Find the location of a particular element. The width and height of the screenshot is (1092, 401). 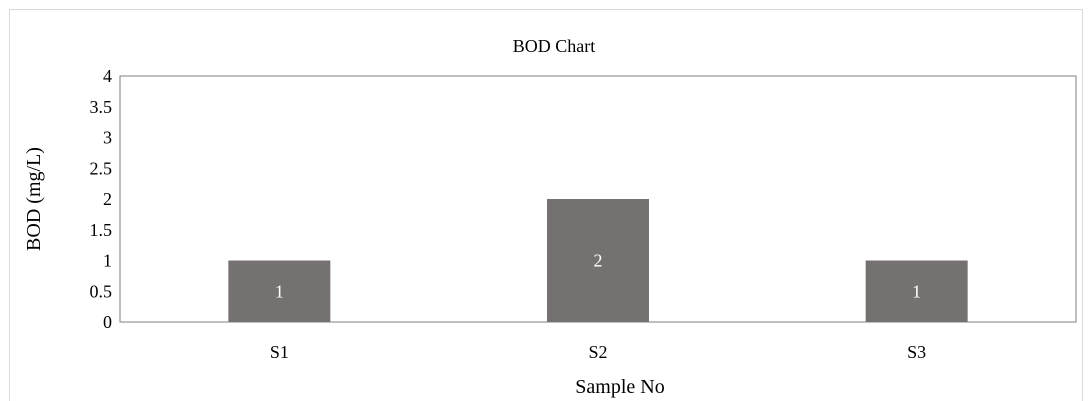

bar-s1 is located at coordinates (279, 291).